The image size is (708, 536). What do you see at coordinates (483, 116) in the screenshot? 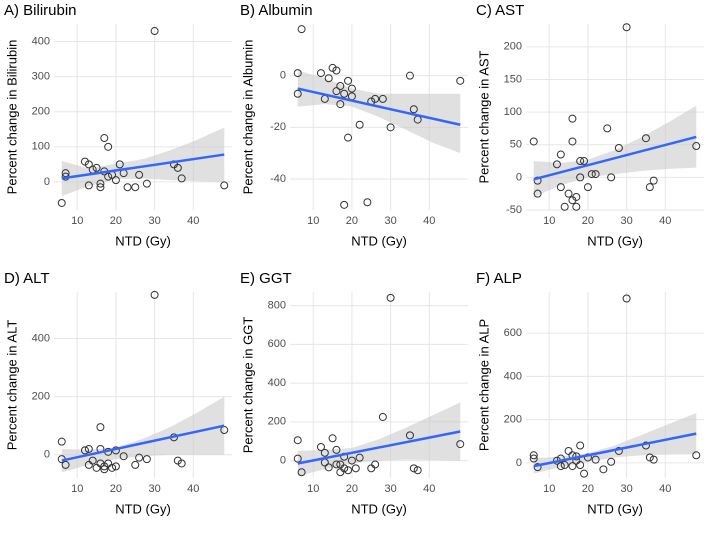
I see `y-axis-title: Percent change in AST` at bounding box center [483, 116].